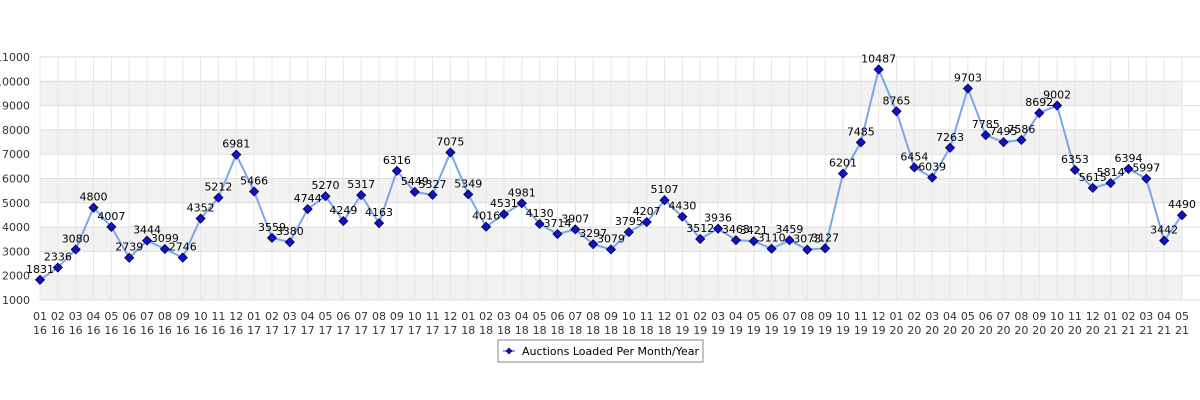 Image resolution: width=1200 pixels, height=400 pixels. Describe the element at coordinates (665, 316) in the screenshot. I see `x-tick-label-month: 12` at that location.